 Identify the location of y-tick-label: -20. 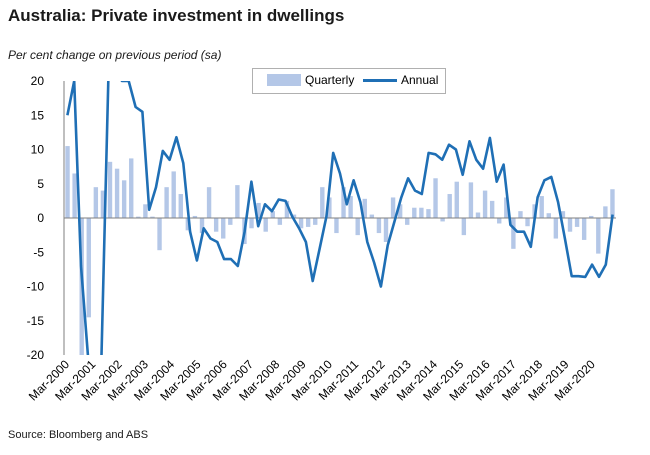
(36, 355).